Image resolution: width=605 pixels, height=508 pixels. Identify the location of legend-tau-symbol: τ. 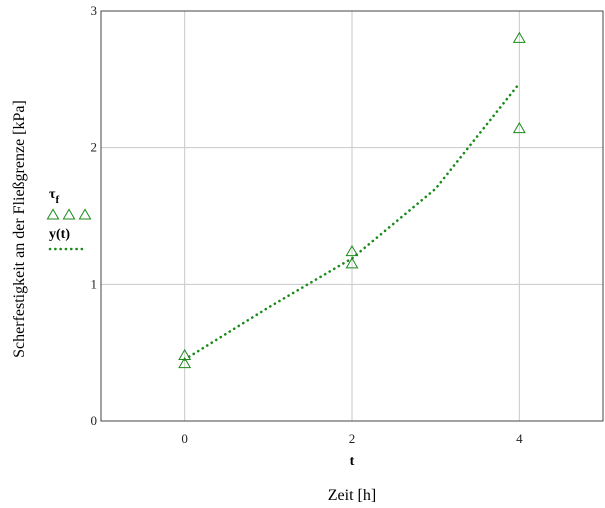
(52, 194).